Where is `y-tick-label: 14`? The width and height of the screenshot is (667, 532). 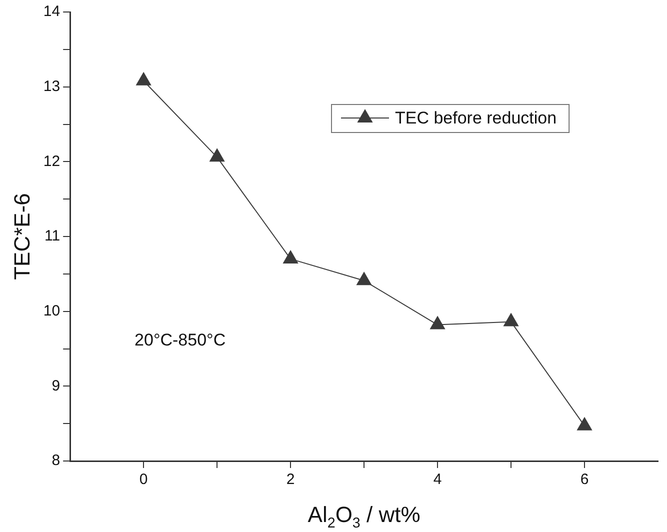 y-tick-label: 14 is located at coordinates (51, 11).